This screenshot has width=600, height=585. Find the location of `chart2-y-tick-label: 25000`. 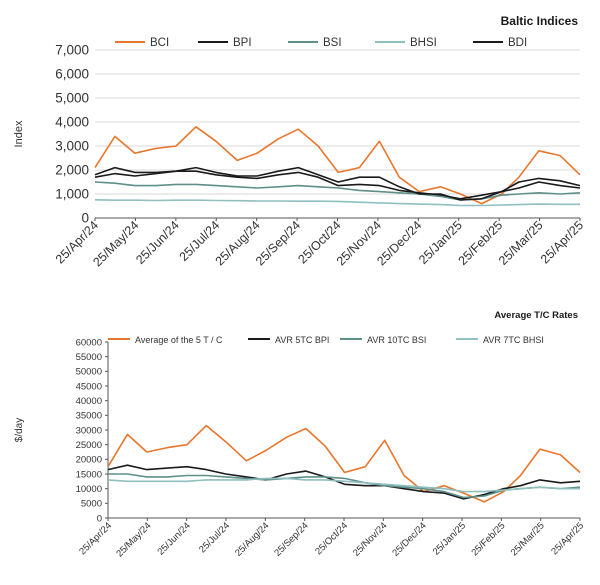

chart2-y-tick-label: 25000 is located at coordinates (89, 445).